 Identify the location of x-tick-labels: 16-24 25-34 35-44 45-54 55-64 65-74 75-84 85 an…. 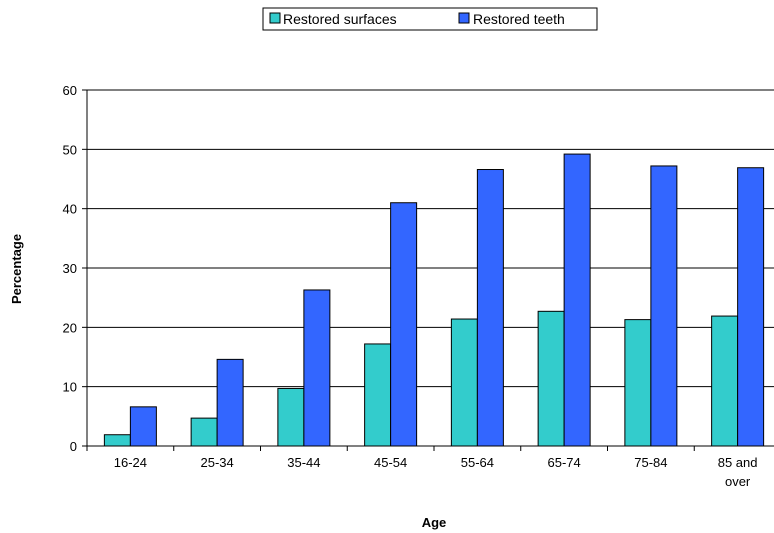
(436, 472).